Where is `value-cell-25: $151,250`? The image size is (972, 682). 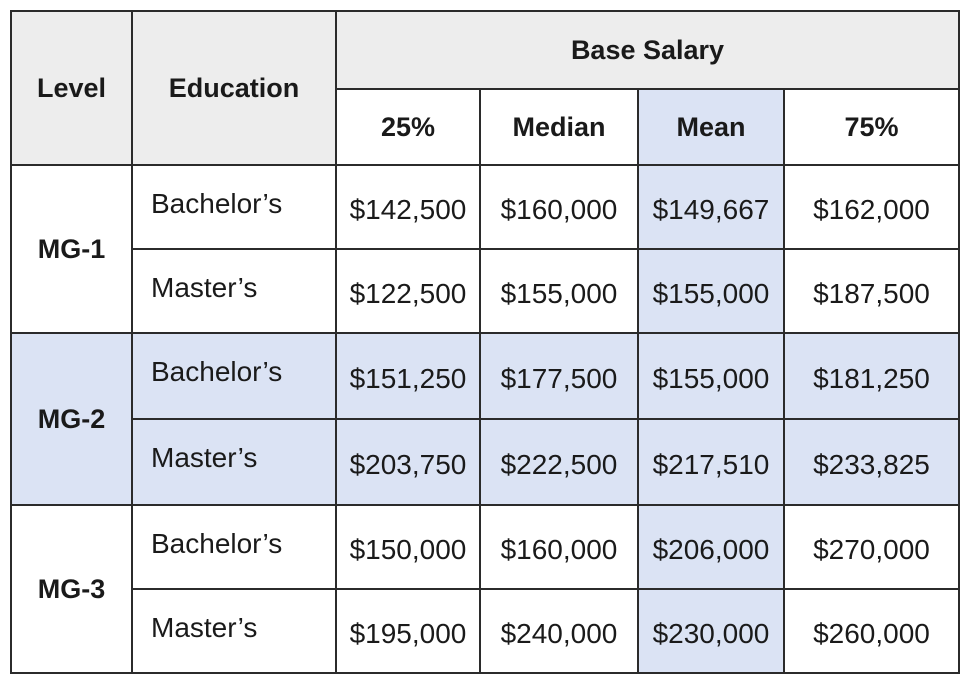
value-cell-25: $151,250 is located at coordinates (408, 376).